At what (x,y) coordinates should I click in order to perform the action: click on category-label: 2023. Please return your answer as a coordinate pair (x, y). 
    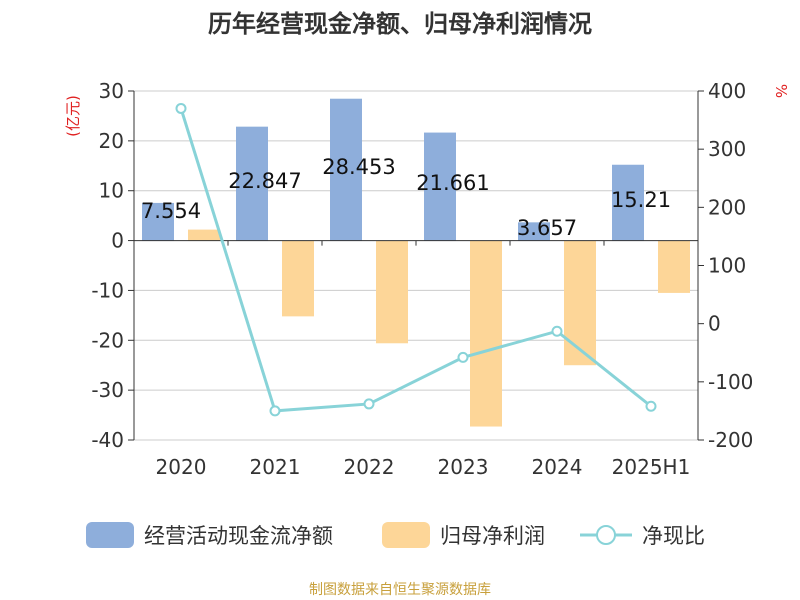
    Looking at the image, I should click on (463, 467).